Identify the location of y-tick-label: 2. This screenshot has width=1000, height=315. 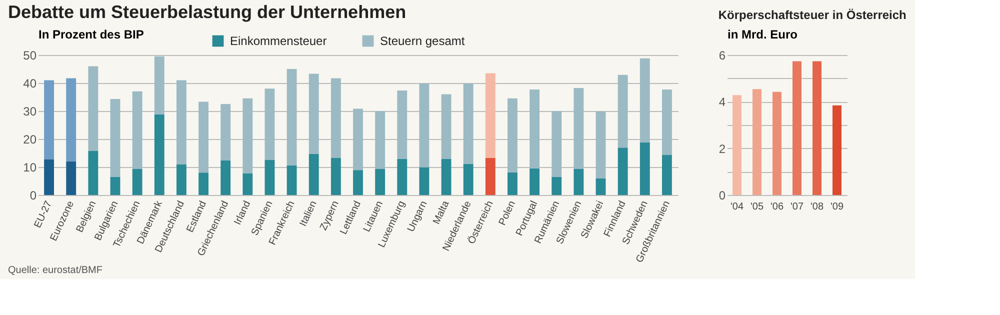
(722, 149).